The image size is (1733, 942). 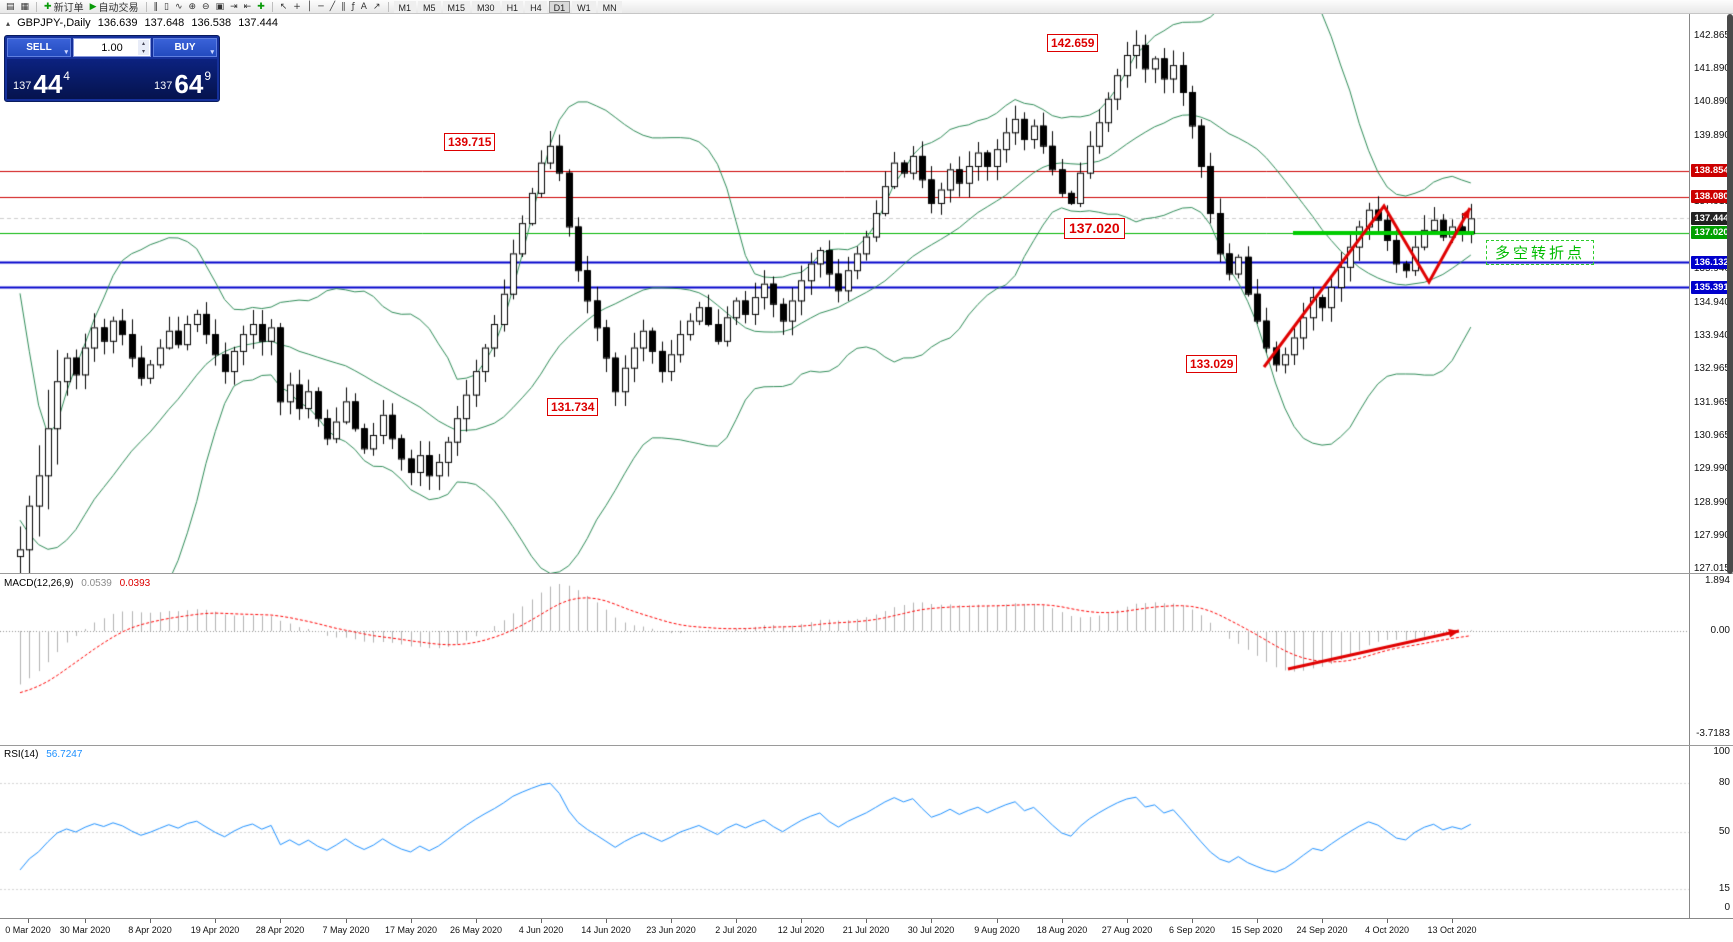 I want to click on sell-price-prefix: 137, so click(x=22, y=86).